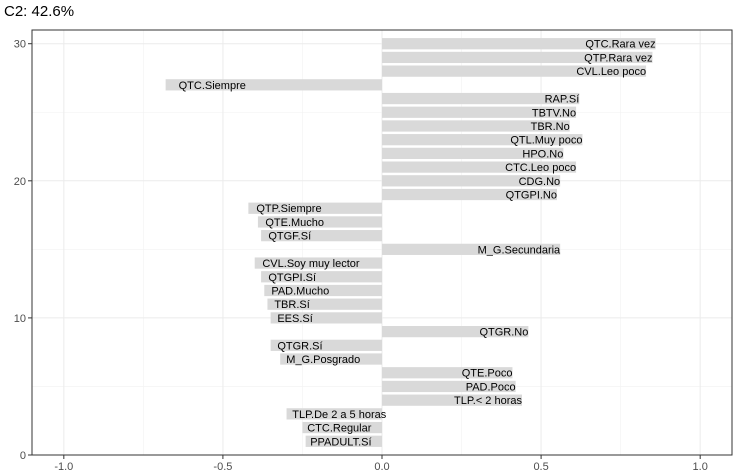 The width and height of the screenshot is (737, 476). What do you see at coordinates (700, 467) in the screenshot?
I see `x-tick-label: 1.0` at bounding box center [700, 467].